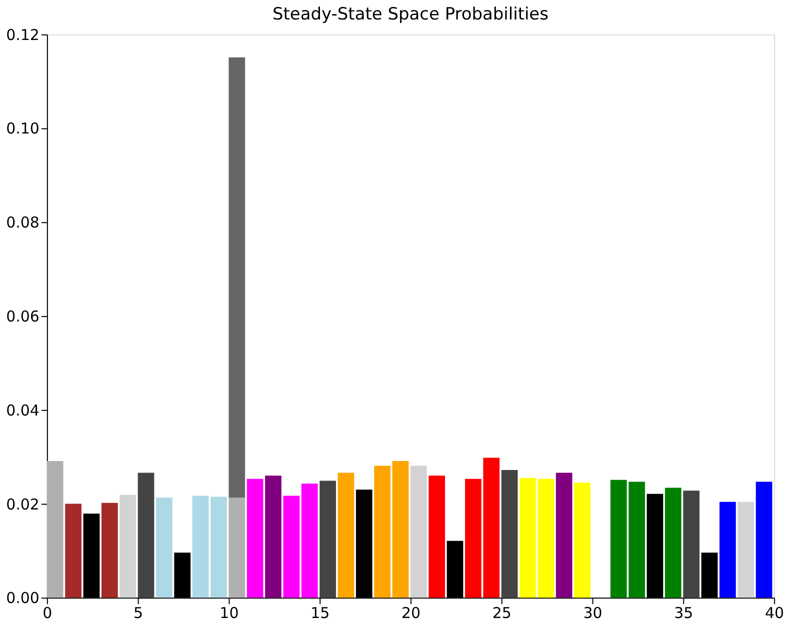  I want to click on x-tick-label: 20, so click(411, 613).